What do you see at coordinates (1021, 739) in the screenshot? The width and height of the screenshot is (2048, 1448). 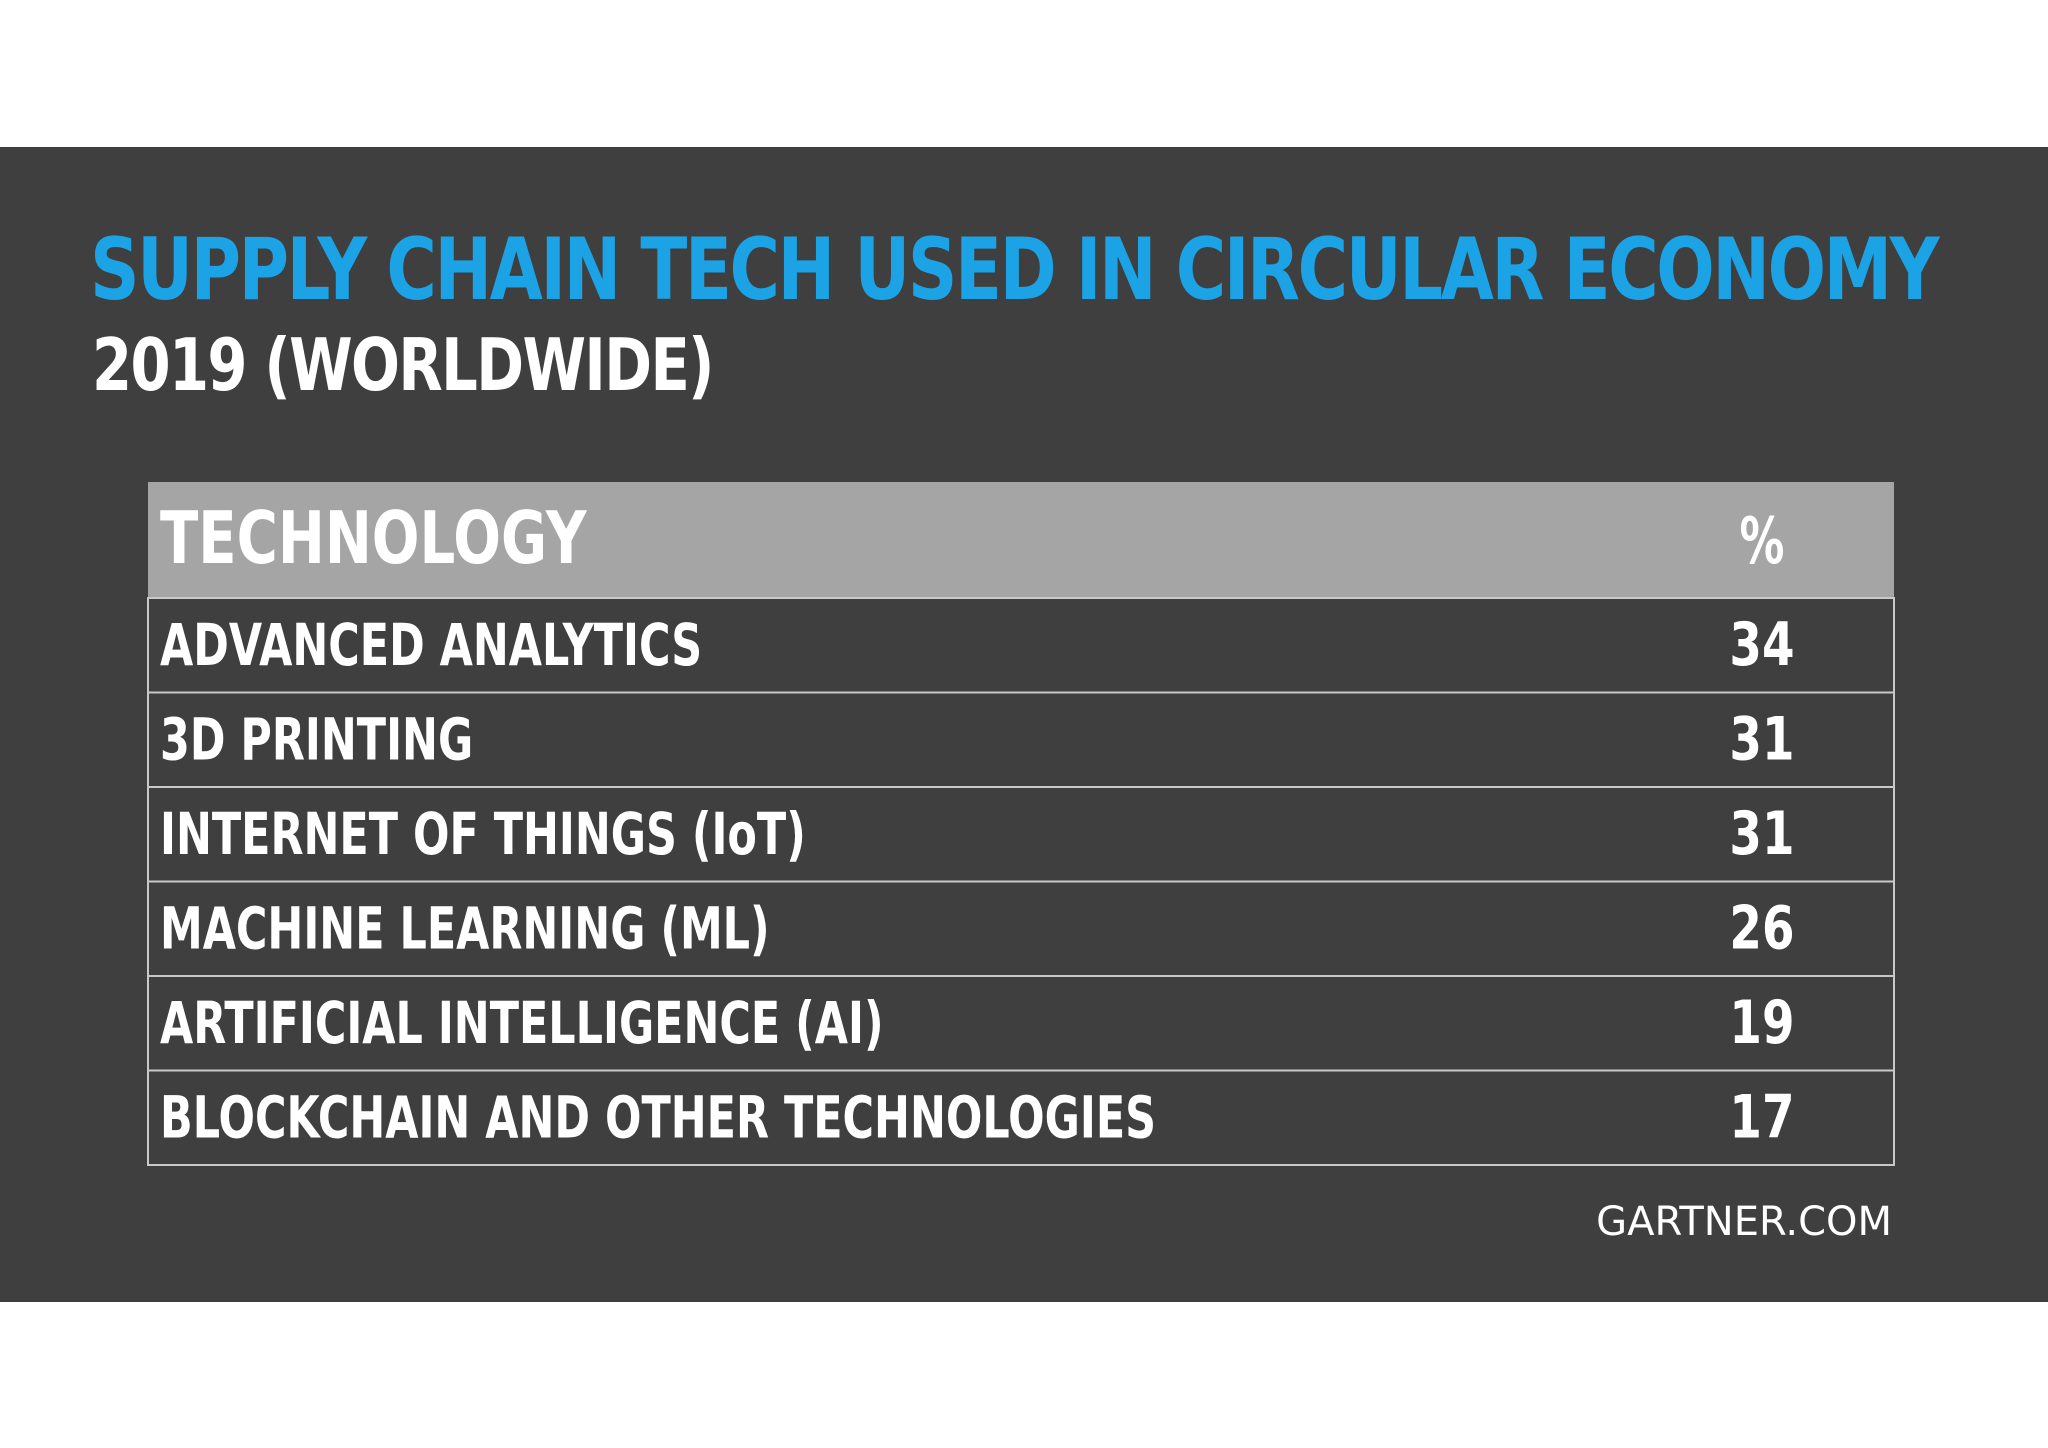 I see `table-row: 3D PRINTING 31` at bounding box center [1021, 739].